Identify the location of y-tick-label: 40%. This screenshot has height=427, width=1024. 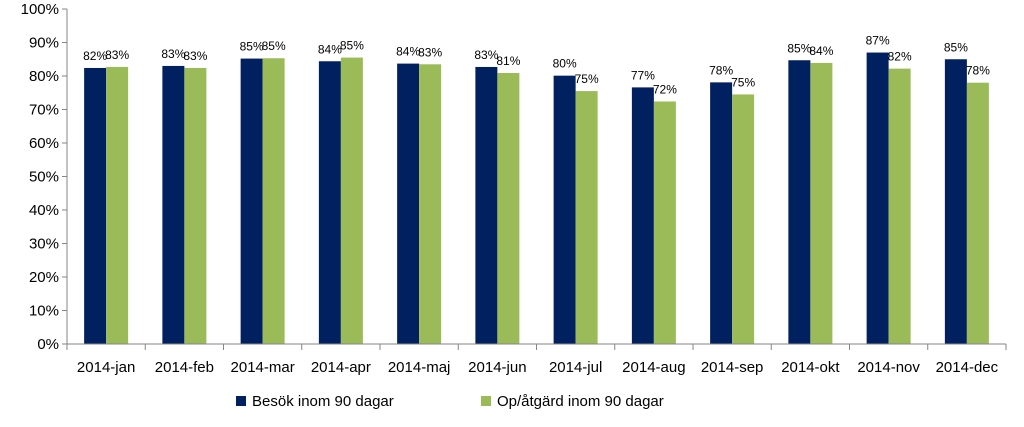
(44, 210).